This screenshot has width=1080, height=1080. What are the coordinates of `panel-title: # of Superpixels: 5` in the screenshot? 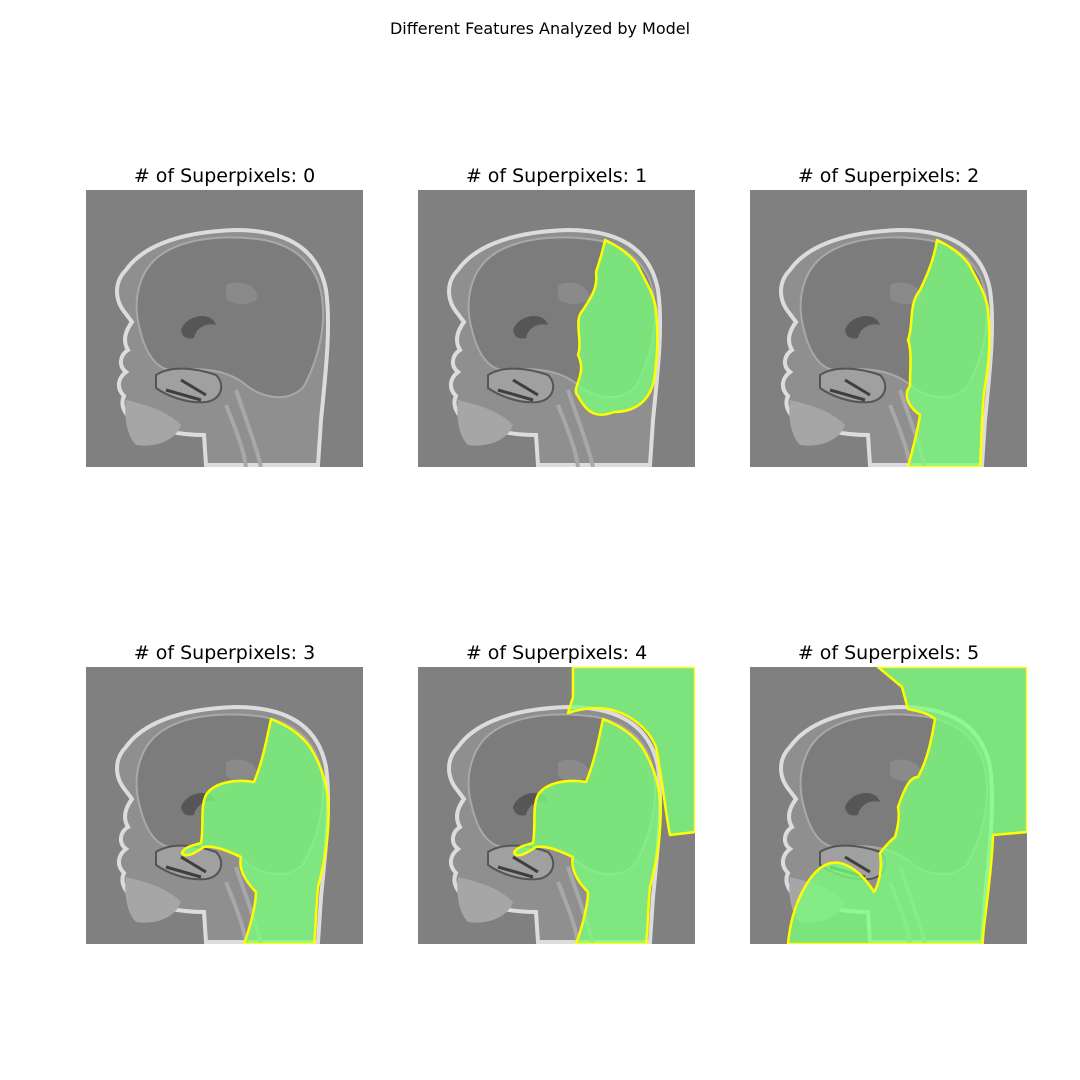 It's located at (888, 653).